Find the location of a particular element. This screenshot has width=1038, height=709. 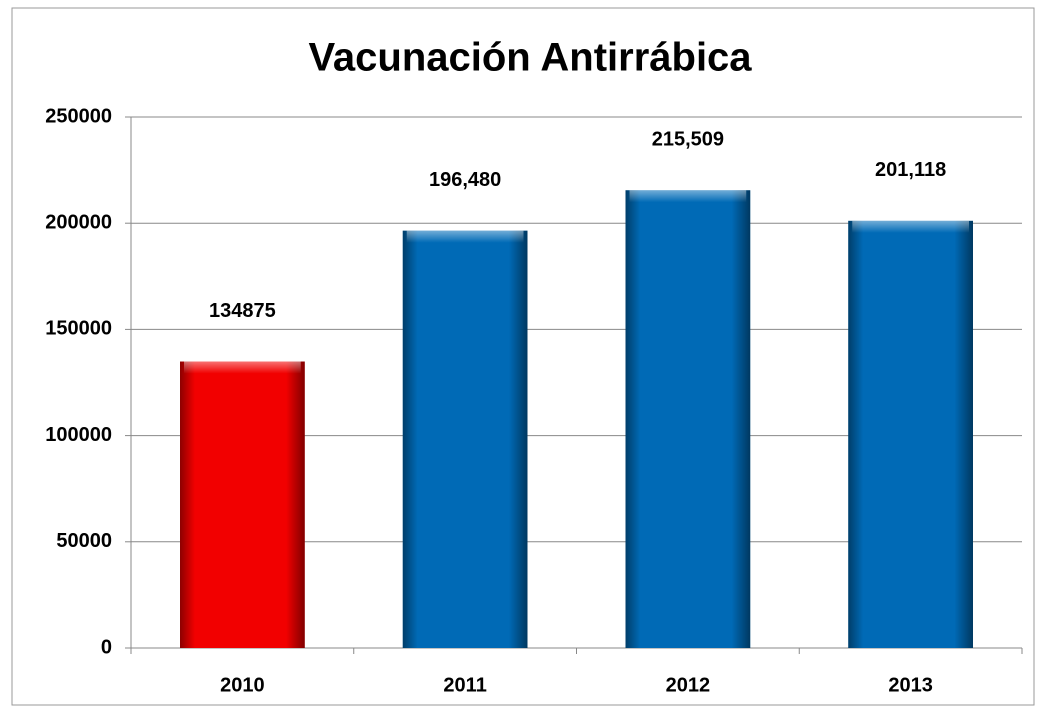

x-tick-label: 2012 is located at coordinates (688, 685).